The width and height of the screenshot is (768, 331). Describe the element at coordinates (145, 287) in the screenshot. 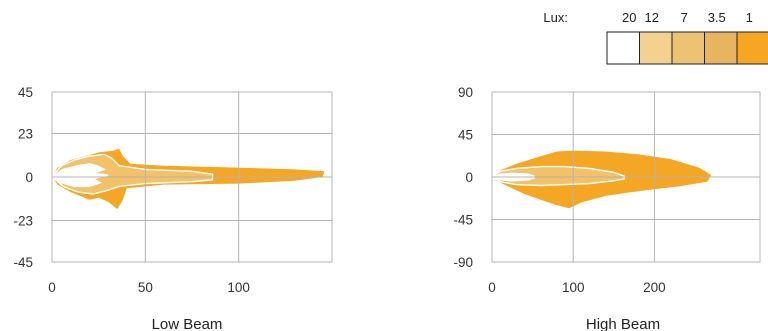

I see `x-tick-label: 50` at that location.